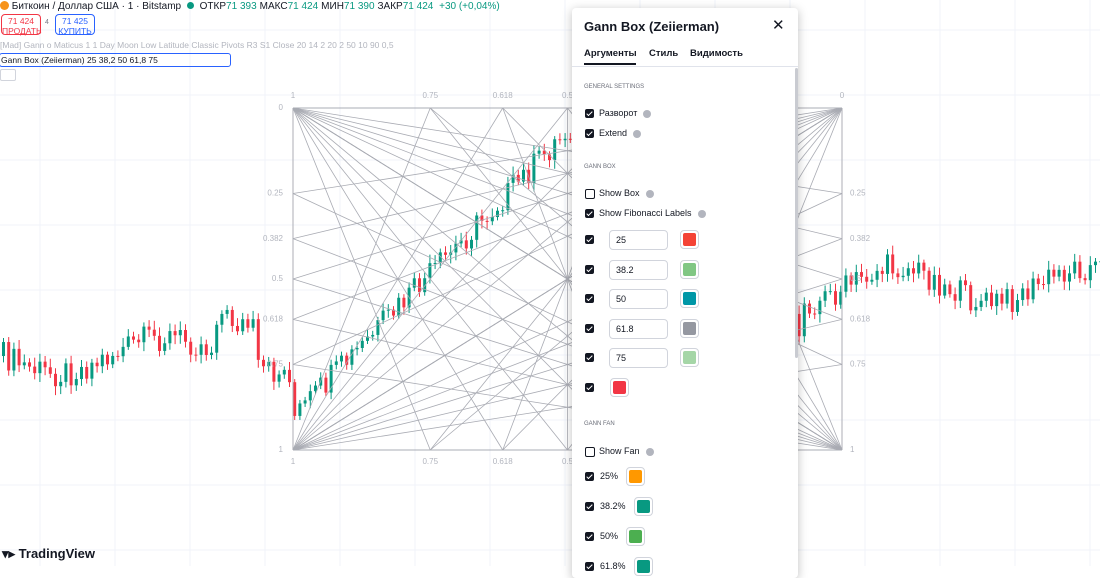  What do you see at coordinates (638, 328) in the screenshot?
I see `level-input: 61.8` at bounding box center [638, 328].